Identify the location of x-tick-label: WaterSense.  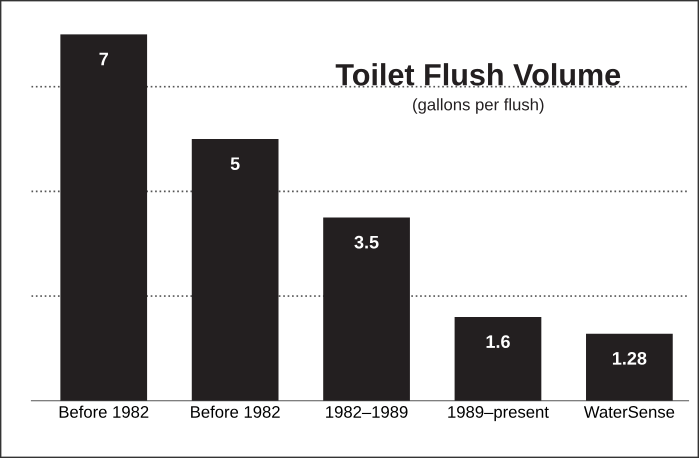
(629, 412).